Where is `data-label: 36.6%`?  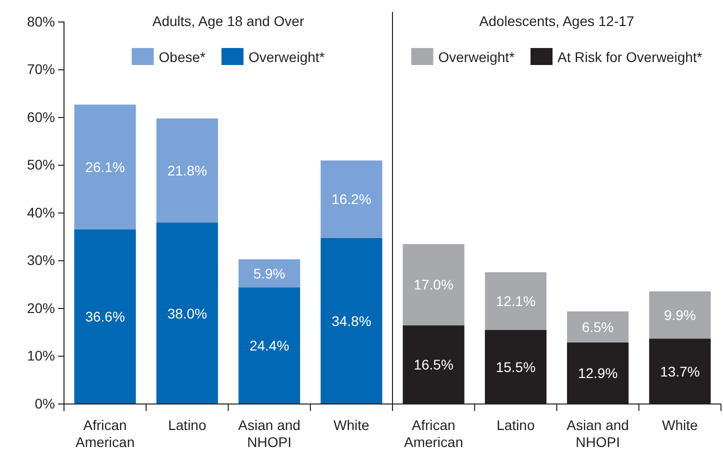 data-label: 36.6% is located at coordinates (105, 316).